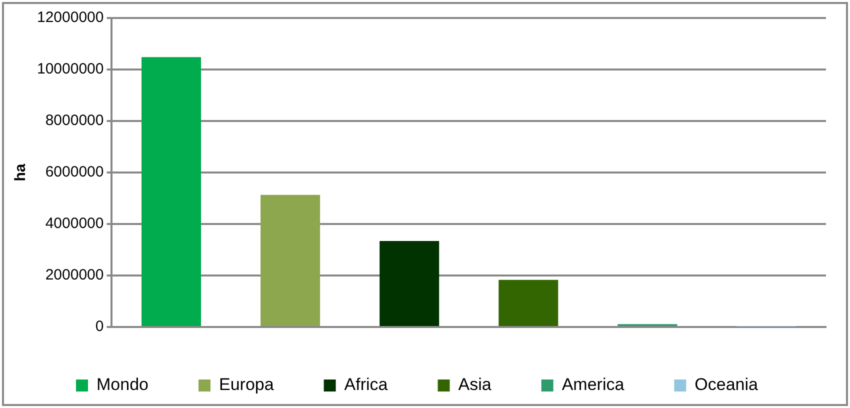  What do you see at coordinates (99, 327) in the screenshot?
I see `y-tick-label: 0` at bounding box center [99, 327].